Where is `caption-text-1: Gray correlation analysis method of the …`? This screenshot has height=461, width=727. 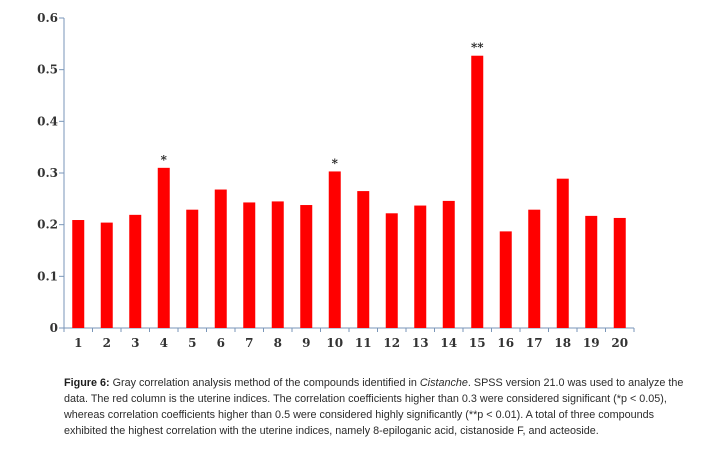
caption-text-1: Gray correlation analysis method of the … is located at coordinates (264, 383).